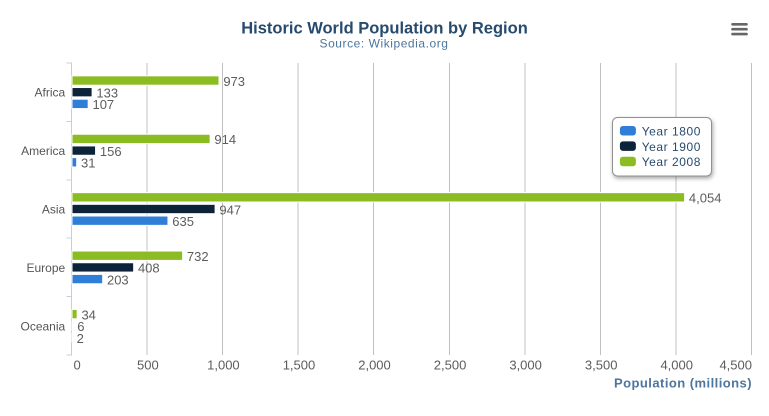 This screenshot has width=769, height=416. What do you see at coordinates (118, 279) in the screenshot?
I see `svg-text: 203` at bounding box center [118, 279].